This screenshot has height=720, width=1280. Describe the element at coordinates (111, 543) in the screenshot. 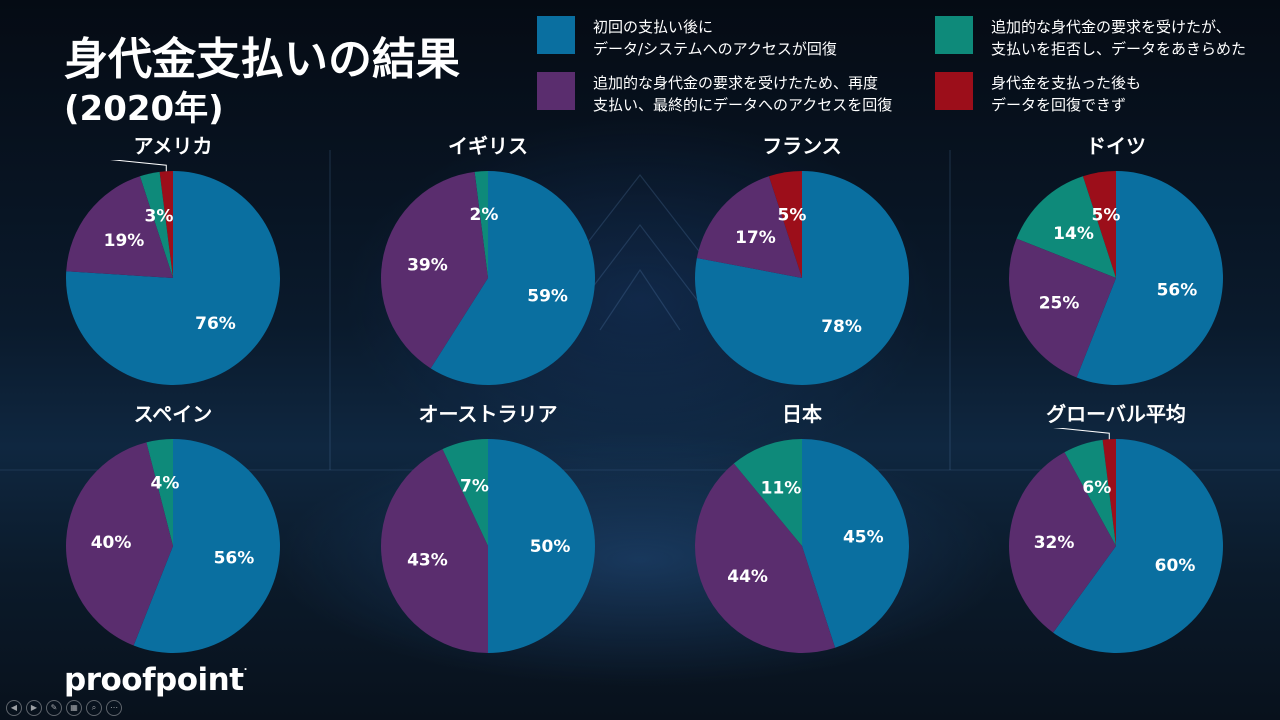

I see `slice-label: 40%` at that location.